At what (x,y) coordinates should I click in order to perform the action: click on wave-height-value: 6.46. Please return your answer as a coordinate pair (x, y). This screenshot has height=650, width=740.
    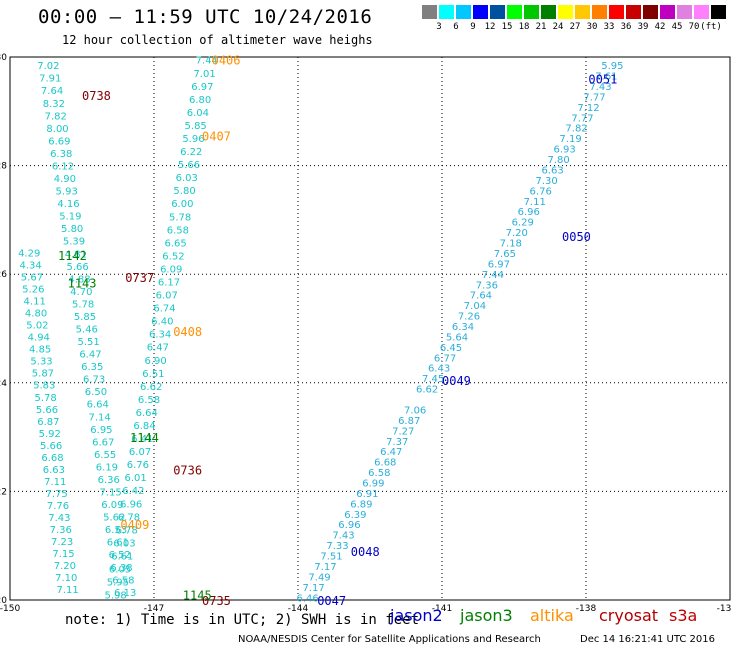
    Looking at the image, I should click on (307, 598).